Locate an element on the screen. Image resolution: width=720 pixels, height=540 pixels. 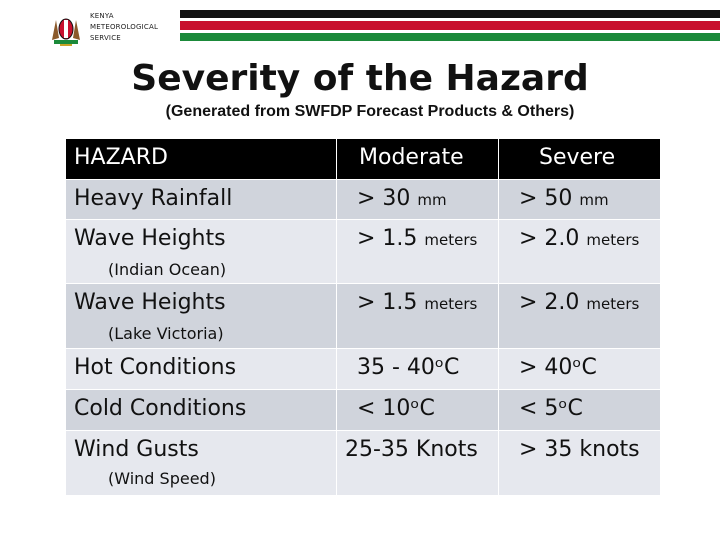
flag-stripe-green is located at coordinates (450, 37).